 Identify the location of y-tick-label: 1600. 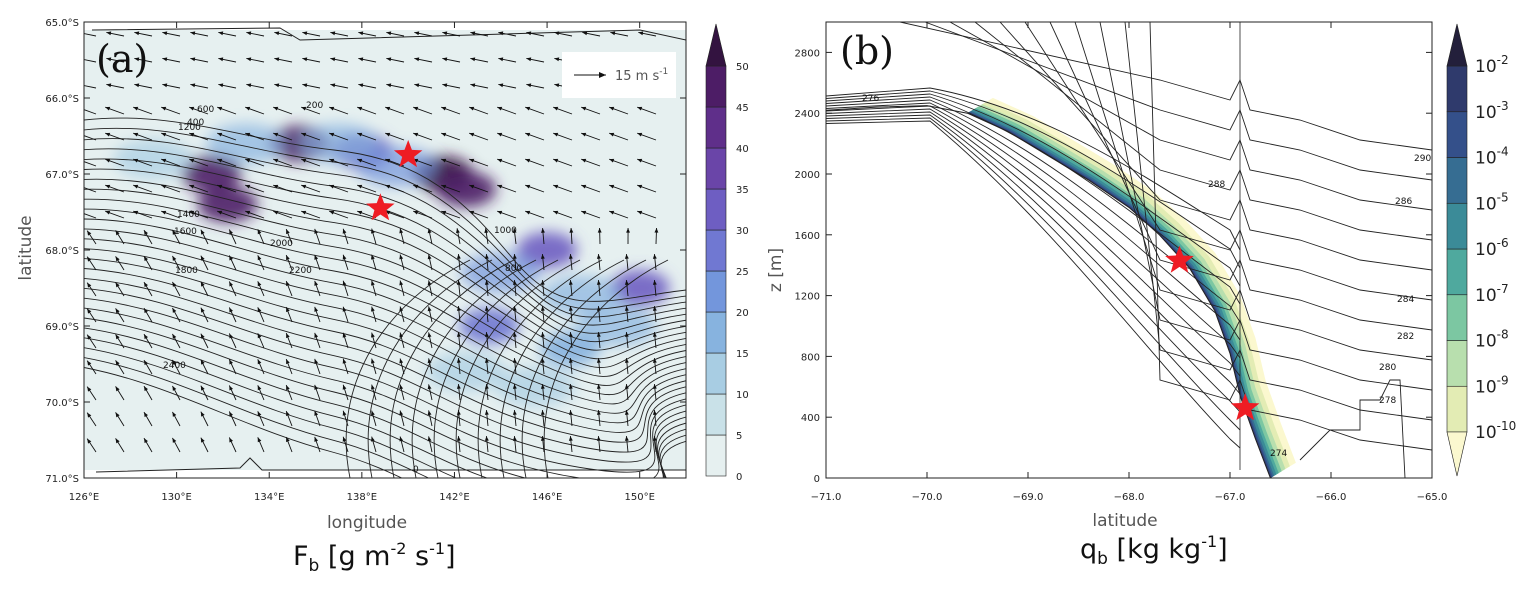
(807, 236).